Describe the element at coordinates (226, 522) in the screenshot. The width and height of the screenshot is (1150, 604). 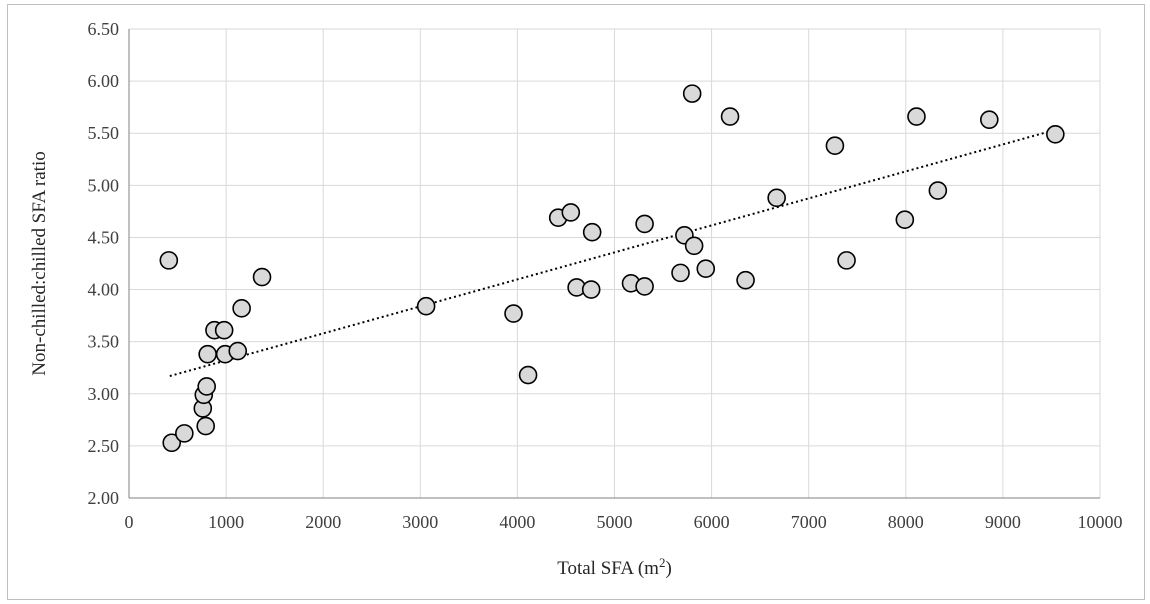
I see `x-tick-label: 1000` at that location.